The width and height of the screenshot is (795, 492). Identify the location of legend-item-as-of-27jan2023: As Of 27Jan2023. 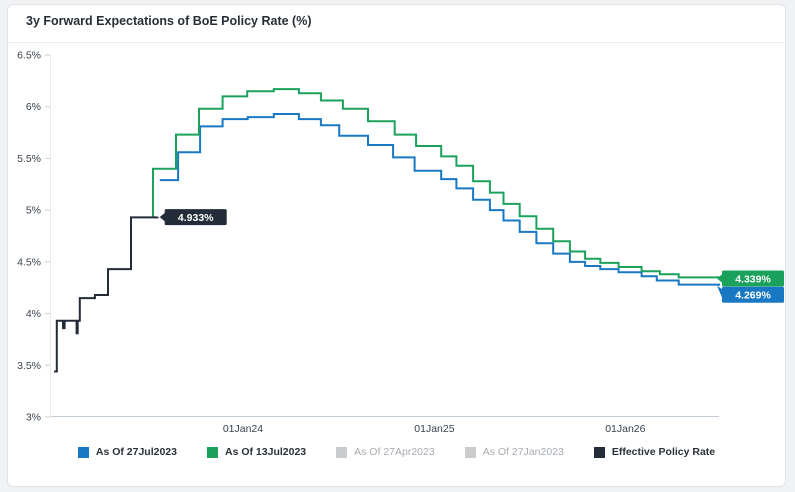
(514, 452).